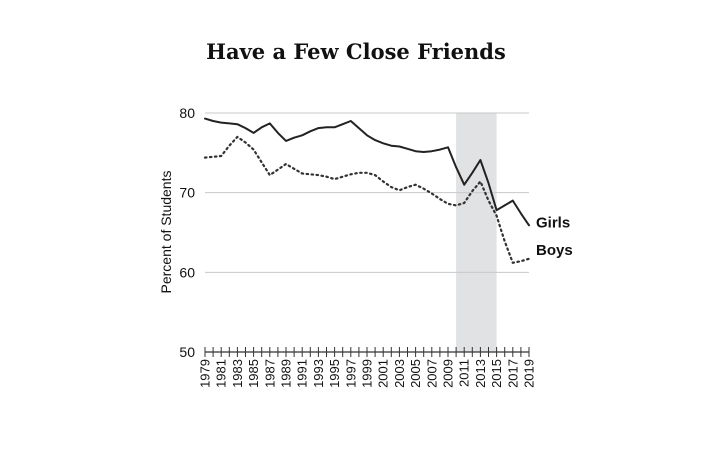 Image resolution: width=712 pixels, height=450 pixels. I want to click on x-tick-label-2009: 2009, so click(448, 373).